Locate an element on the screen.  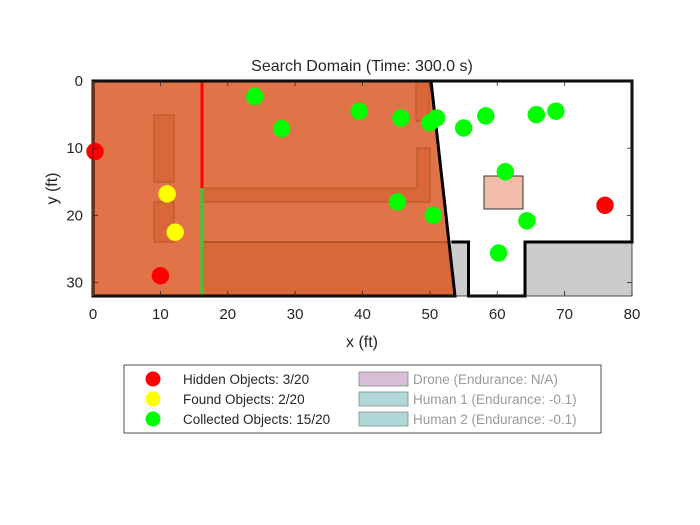
unsearchable-region-left is located at coordinates (460, 269).